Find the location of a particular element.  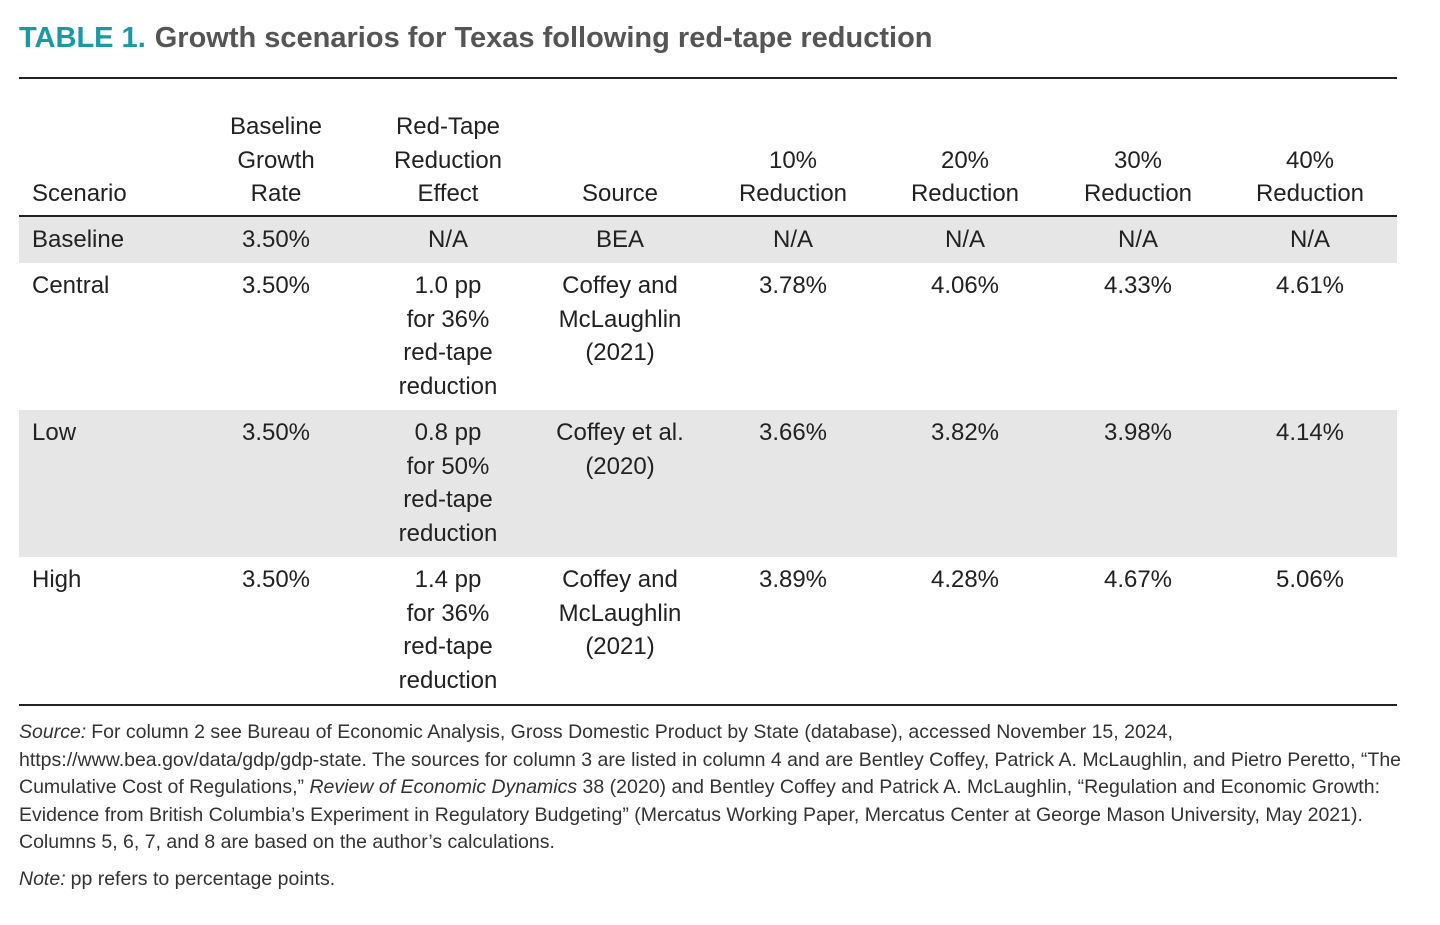

table-cell: 3.89% is located at coordinates (793, 580).